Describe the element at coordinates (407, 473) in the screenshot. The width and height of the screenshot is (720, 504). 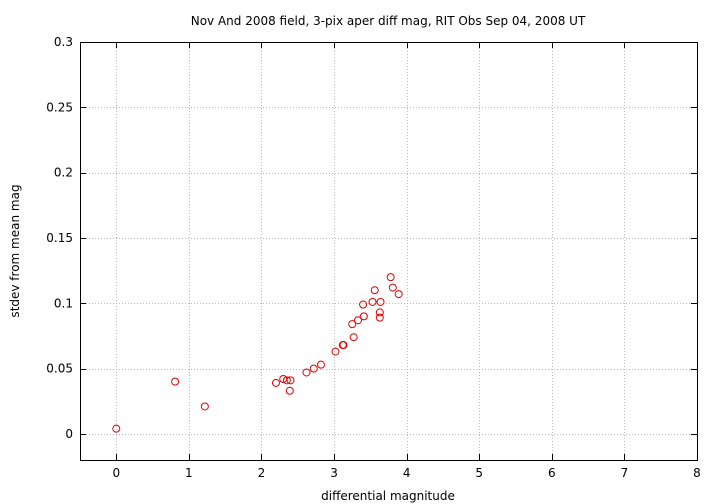
I see `x-tick-label: 4` at that location.